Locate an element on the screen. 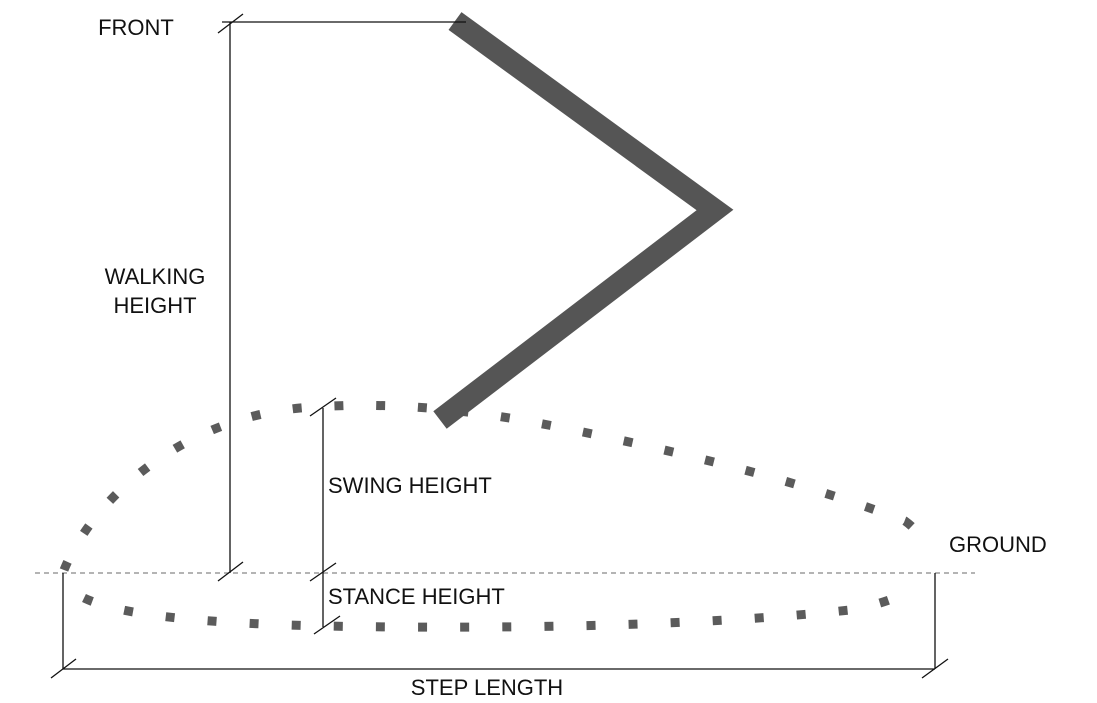  swing-height-label: SWING HEIGHT is located at coordinates (410, 485).